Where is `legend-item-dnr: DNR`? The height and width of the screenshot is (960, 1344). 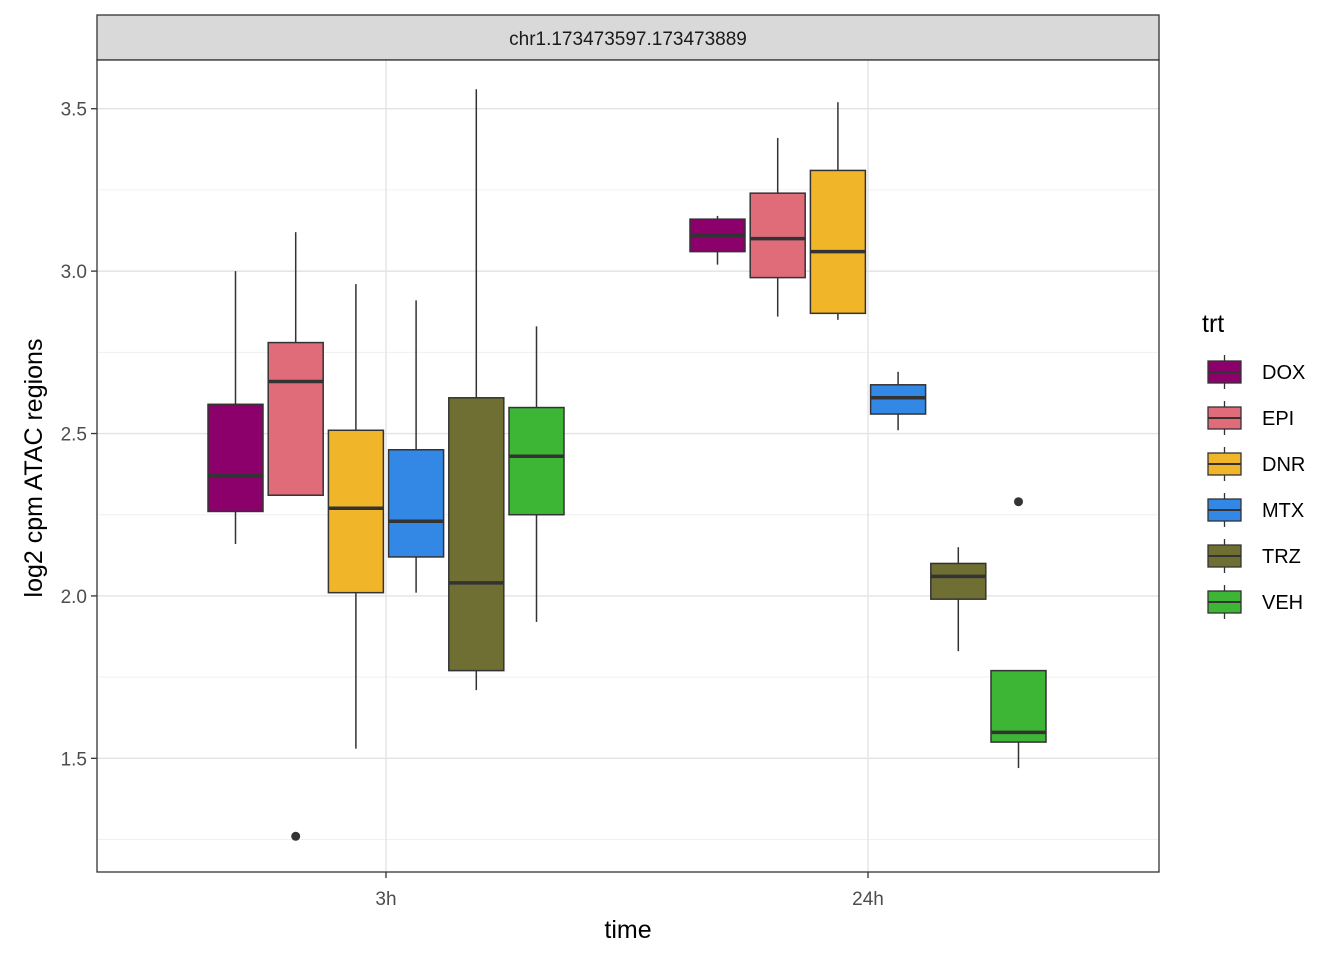 legend-item-dnr: DNR is located at coordinates (1256, 464).